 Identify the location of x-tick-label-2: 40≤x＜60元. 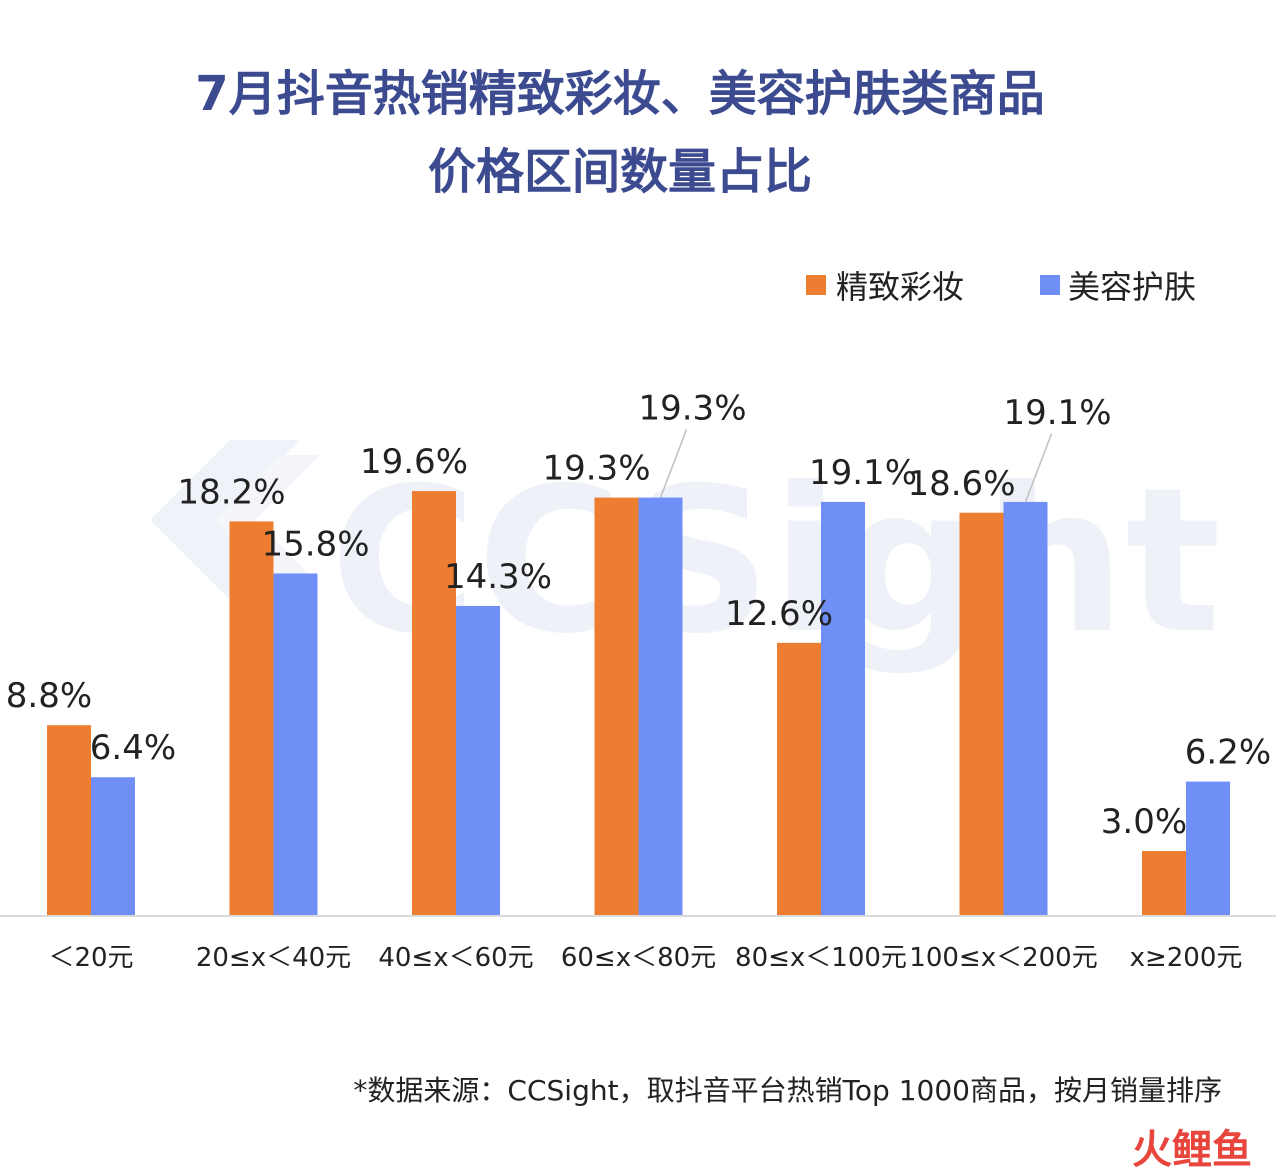
(455, 958).